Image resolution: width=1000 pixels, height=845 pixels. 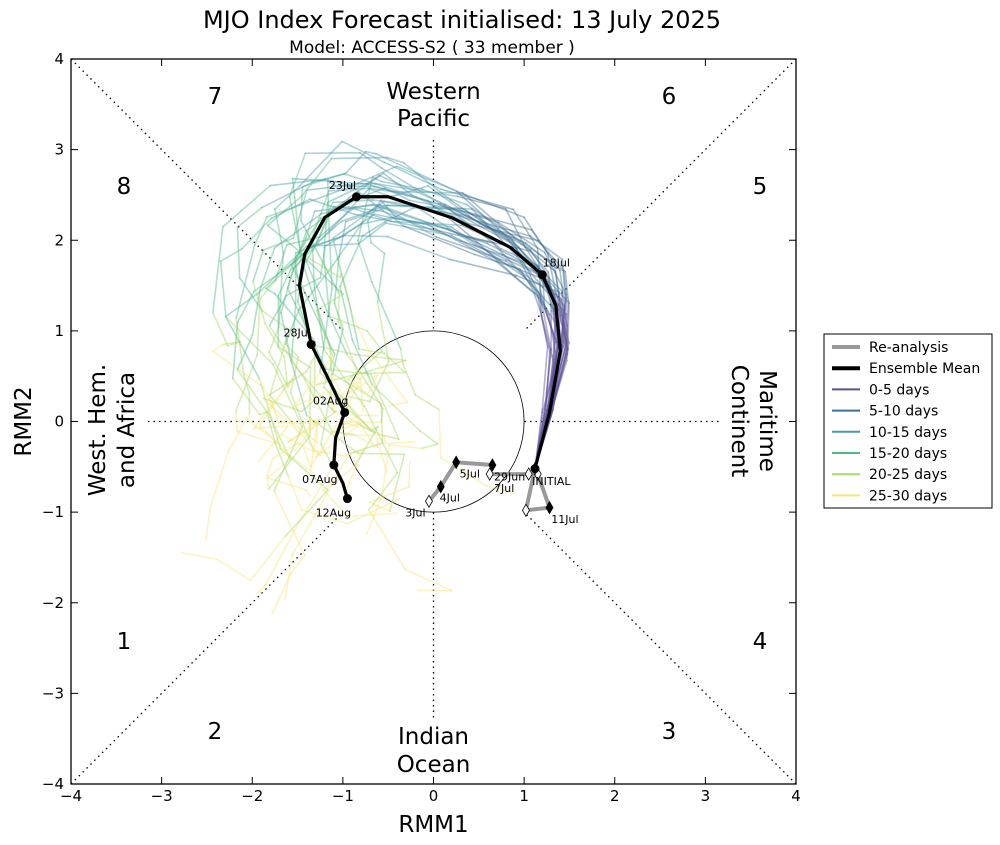 I want to click on y-tick-label: 3, so click(x=59, y=150).